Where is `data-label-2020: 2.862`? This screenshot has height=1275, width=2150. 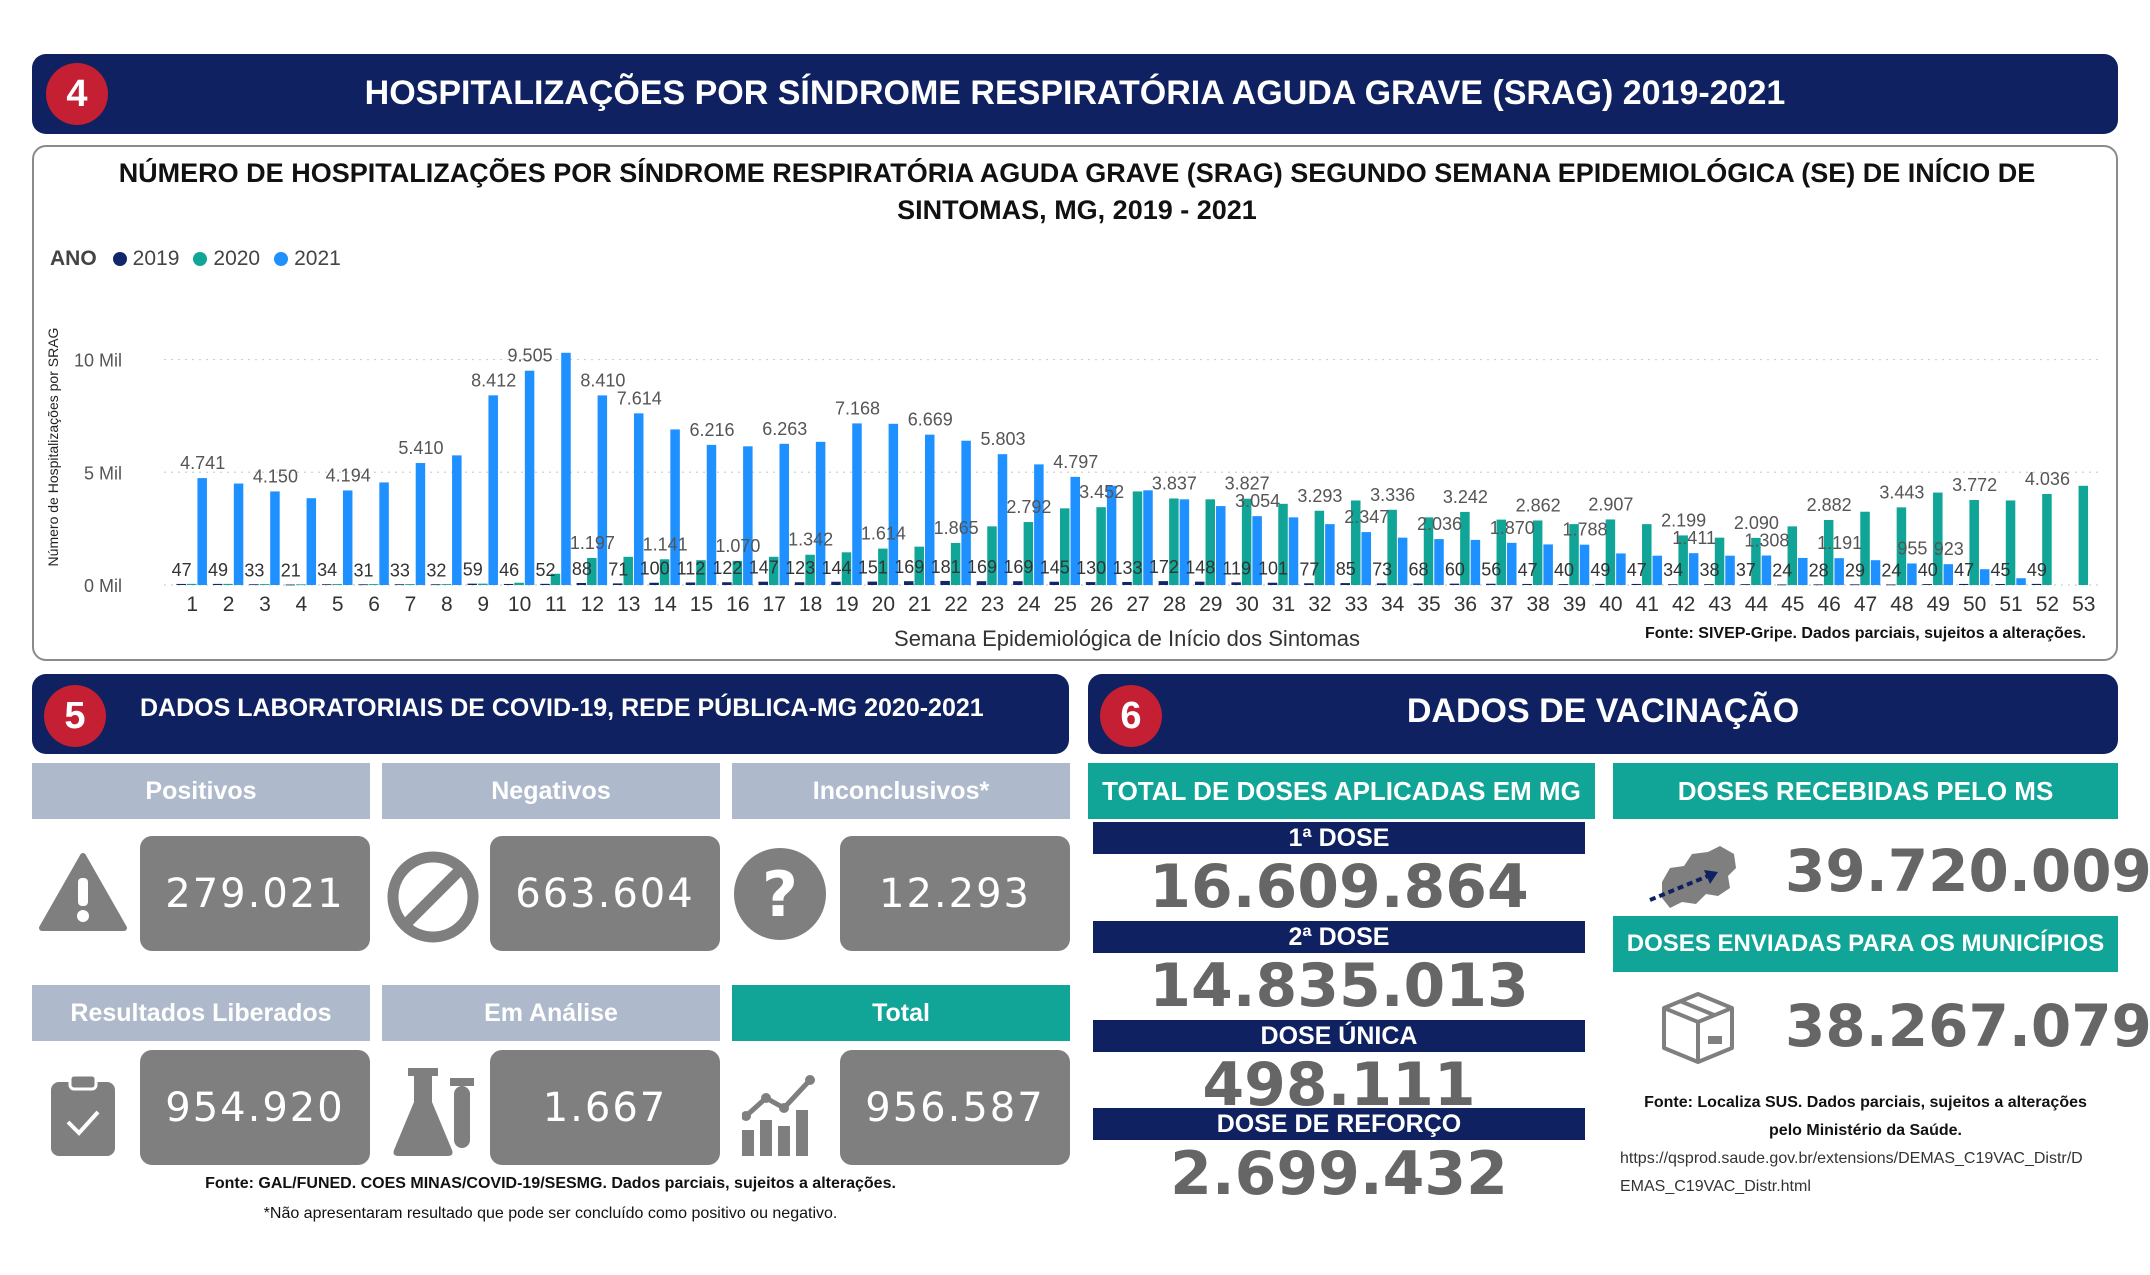
data-label-2020: 2.862 is located at coordinates (1538, 505).